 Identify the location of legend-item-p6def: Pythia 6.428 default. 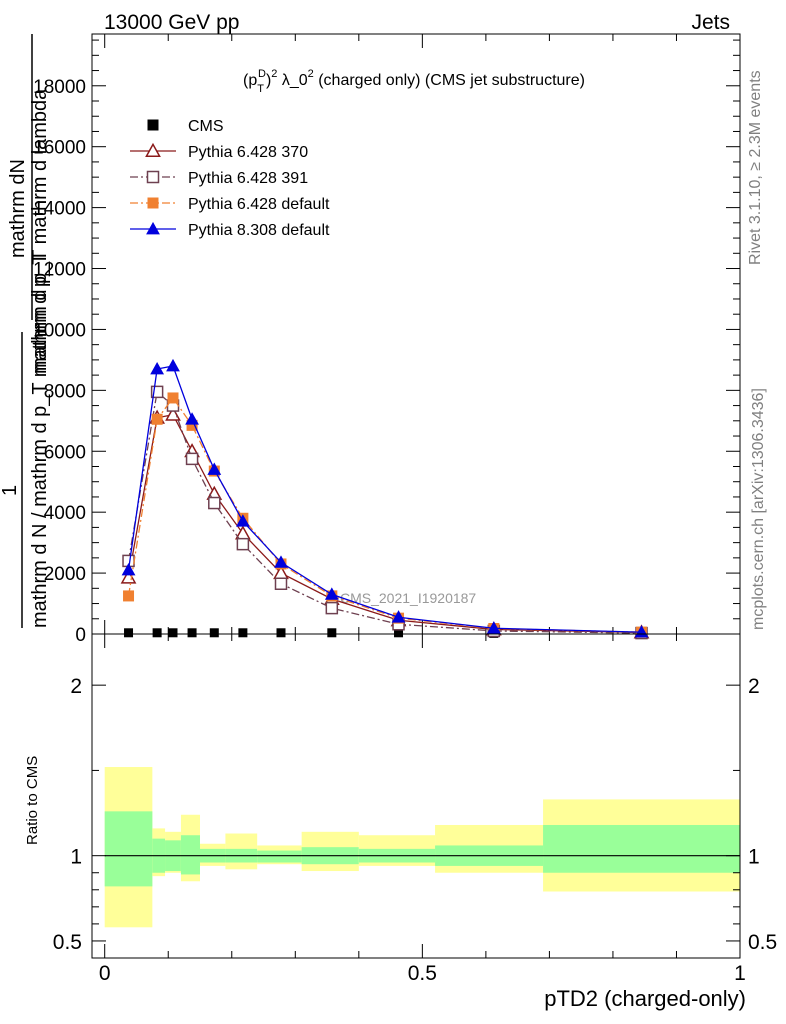
(230, 204).